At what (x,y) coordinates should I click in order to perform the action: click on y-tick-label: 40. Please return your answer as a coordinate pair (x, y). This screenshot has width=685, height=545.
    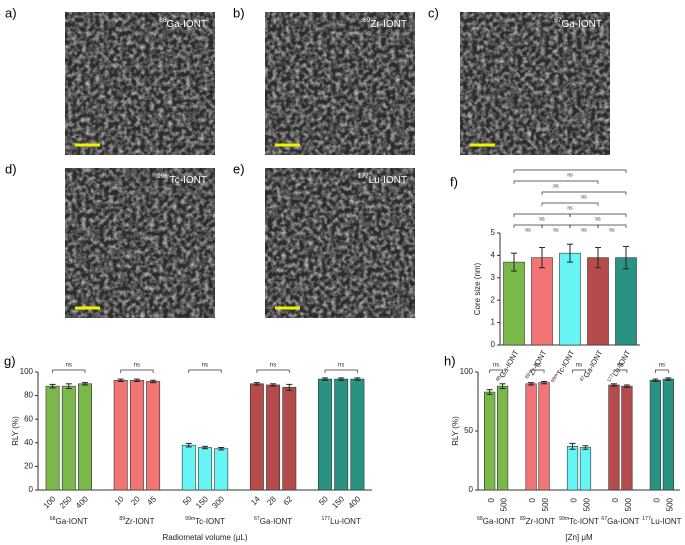
    Looking at the image, I should click on (28, 442).